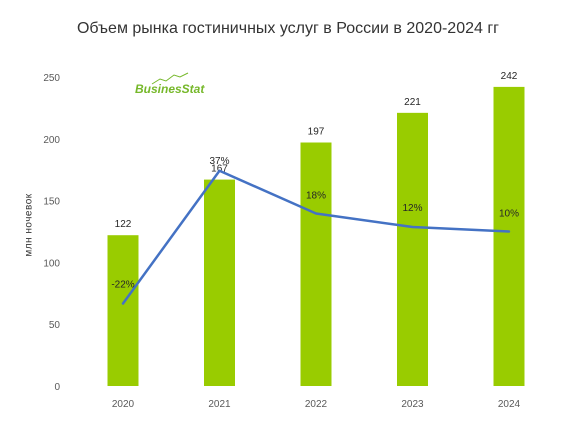 The height and width of the screenshot is (425, 576). What do you see at coordinates (170, 89) in the screenshot?
I see `logo: BusinesStat` at bounding box center [170, 89].